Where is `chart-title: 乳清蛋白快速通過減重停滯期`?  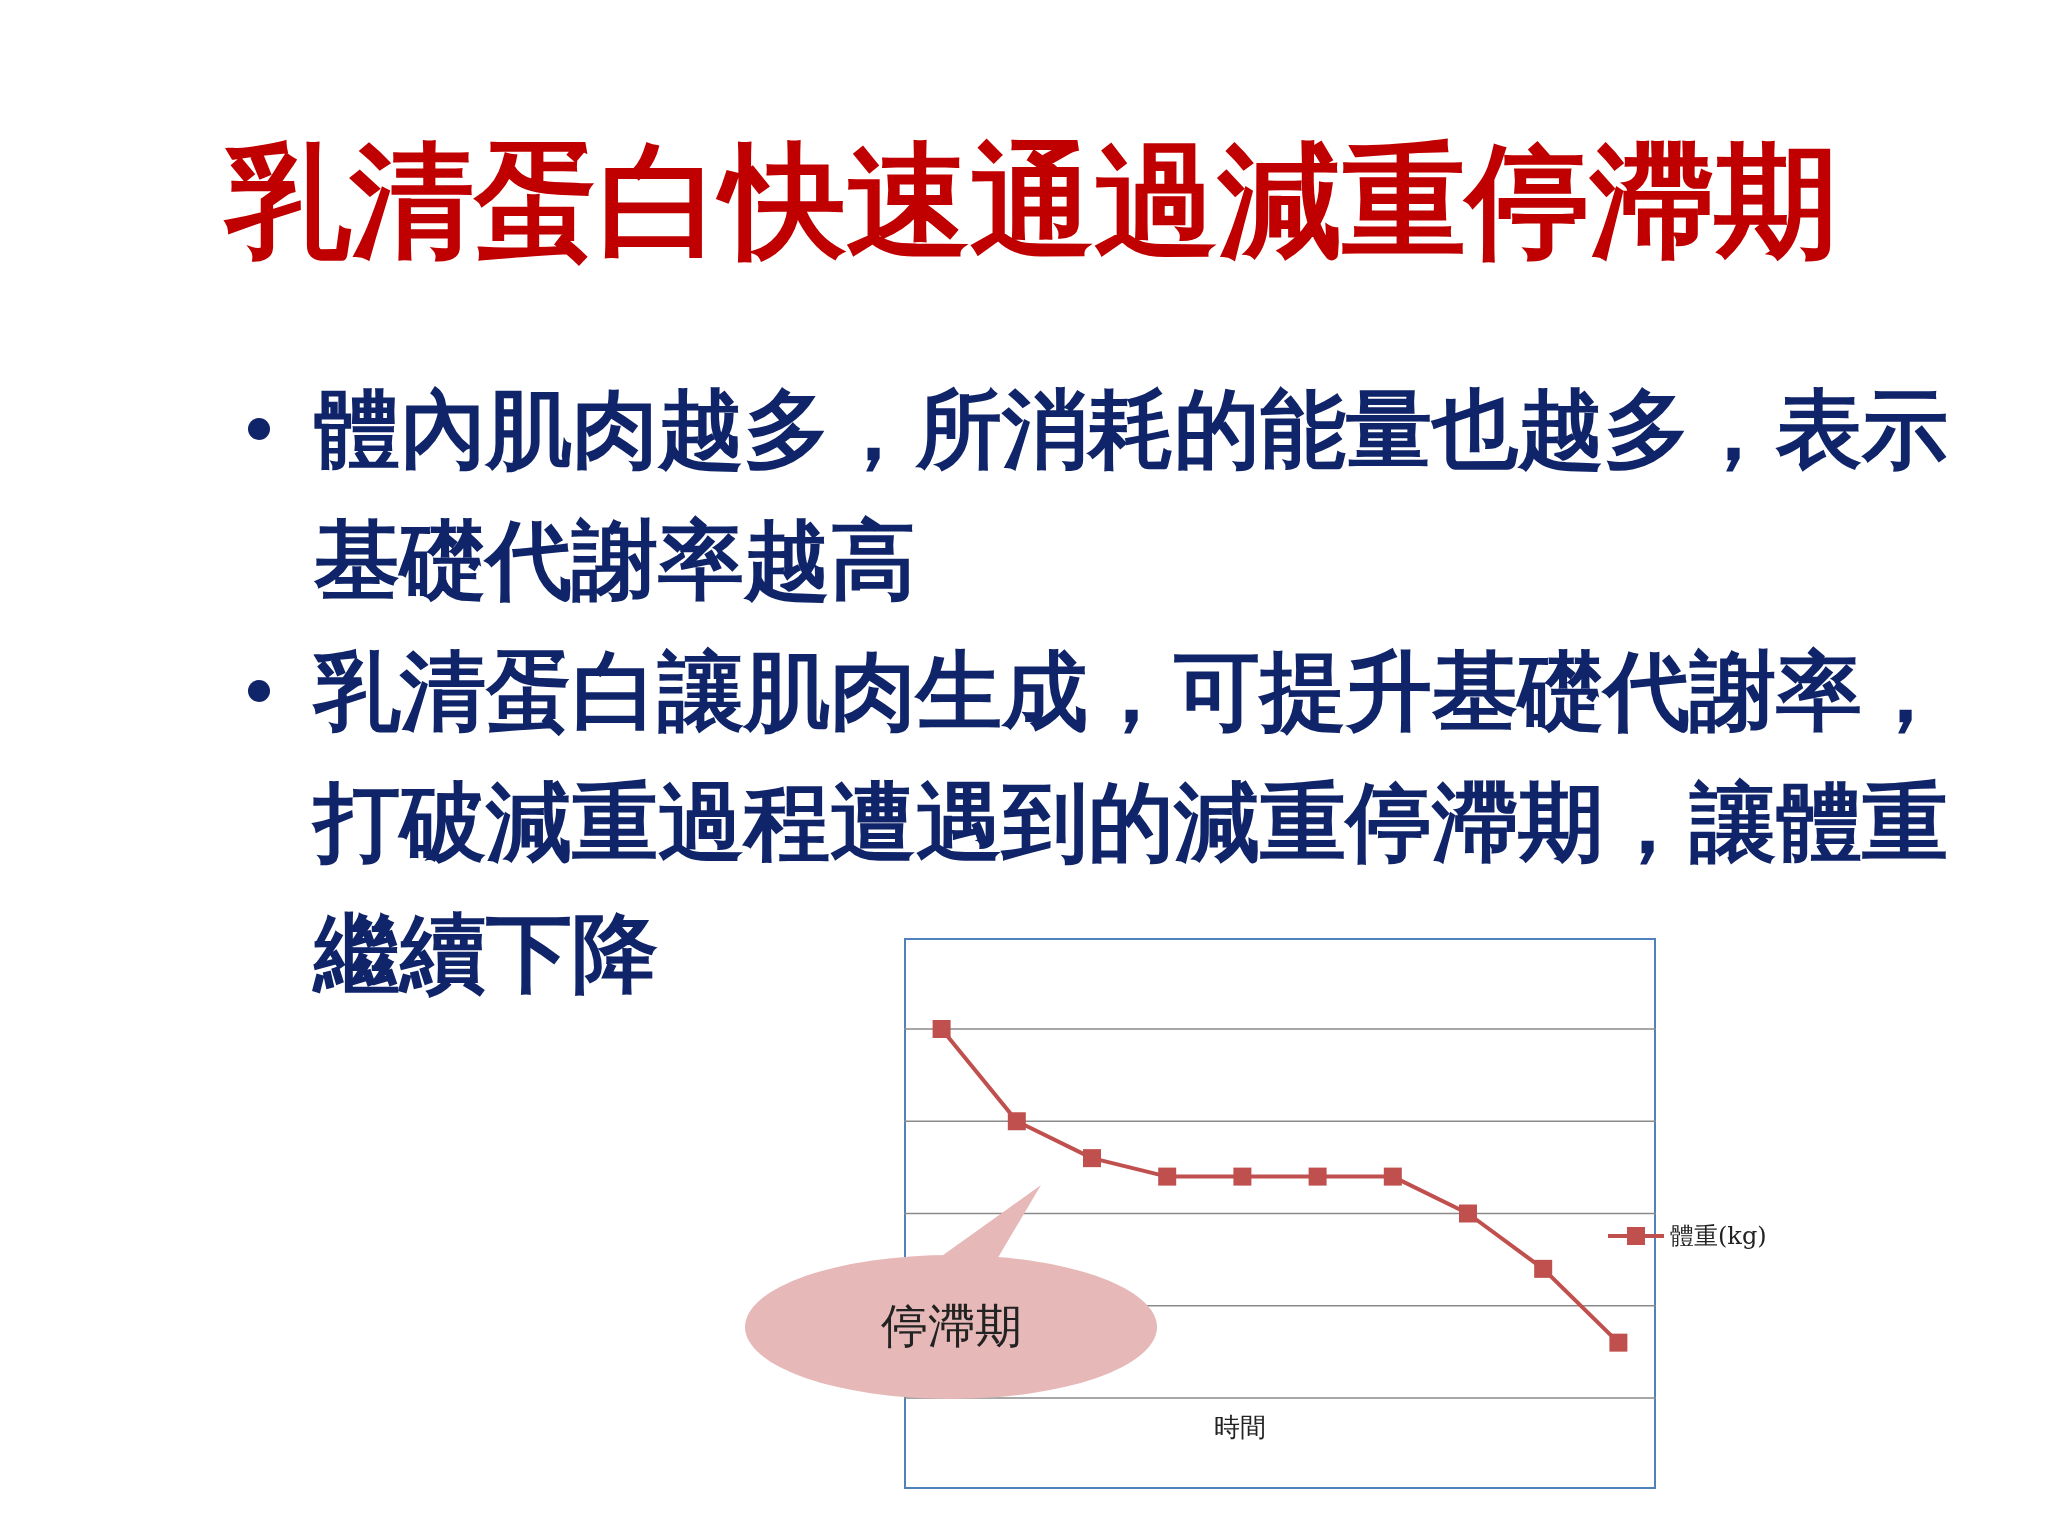 chart-title: 乳清蛋白快速通過減重停滯期 is located at coordinates (1030, 201).